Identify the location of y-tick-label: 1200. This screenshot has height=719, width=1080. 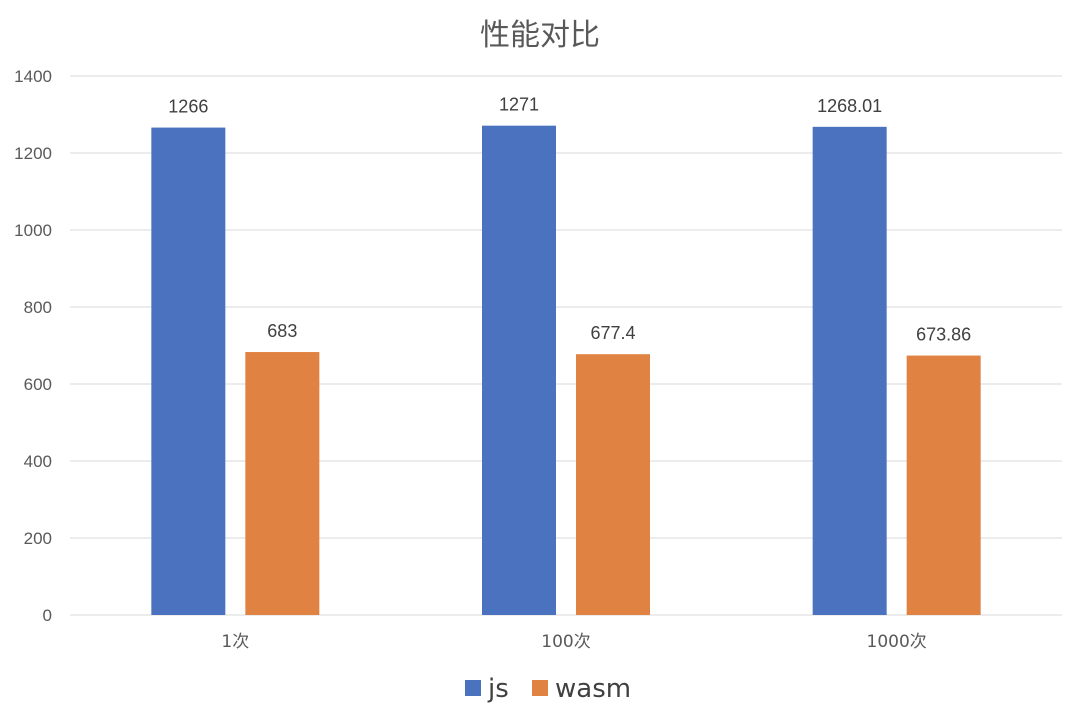
(33, 153).